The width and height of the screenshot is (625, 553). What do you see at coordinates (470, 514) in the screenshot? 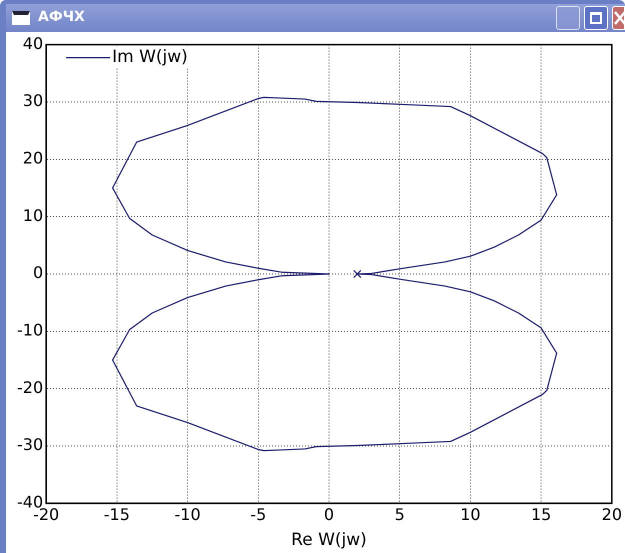
I see `x-tick-label: 10` at bounding box center [470, 514].